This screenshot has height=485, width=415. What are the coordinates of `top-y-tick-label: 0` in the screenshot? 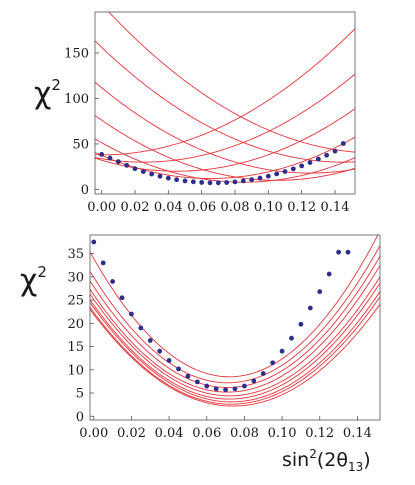 It's located at (85, 190).